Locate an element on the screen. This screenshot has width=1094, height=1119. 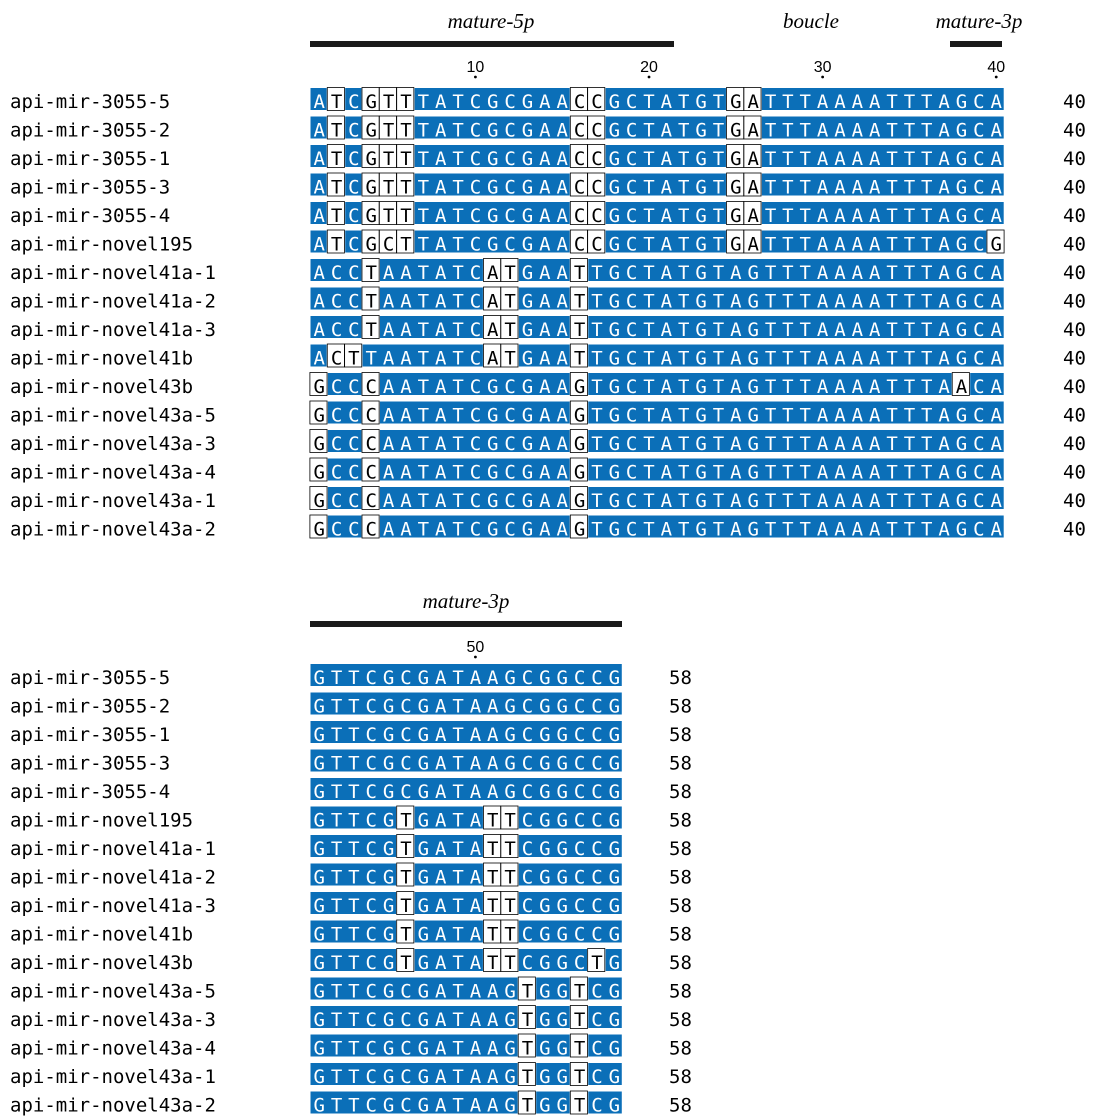
position-count: 40 is located at coordinates (1074, 416).